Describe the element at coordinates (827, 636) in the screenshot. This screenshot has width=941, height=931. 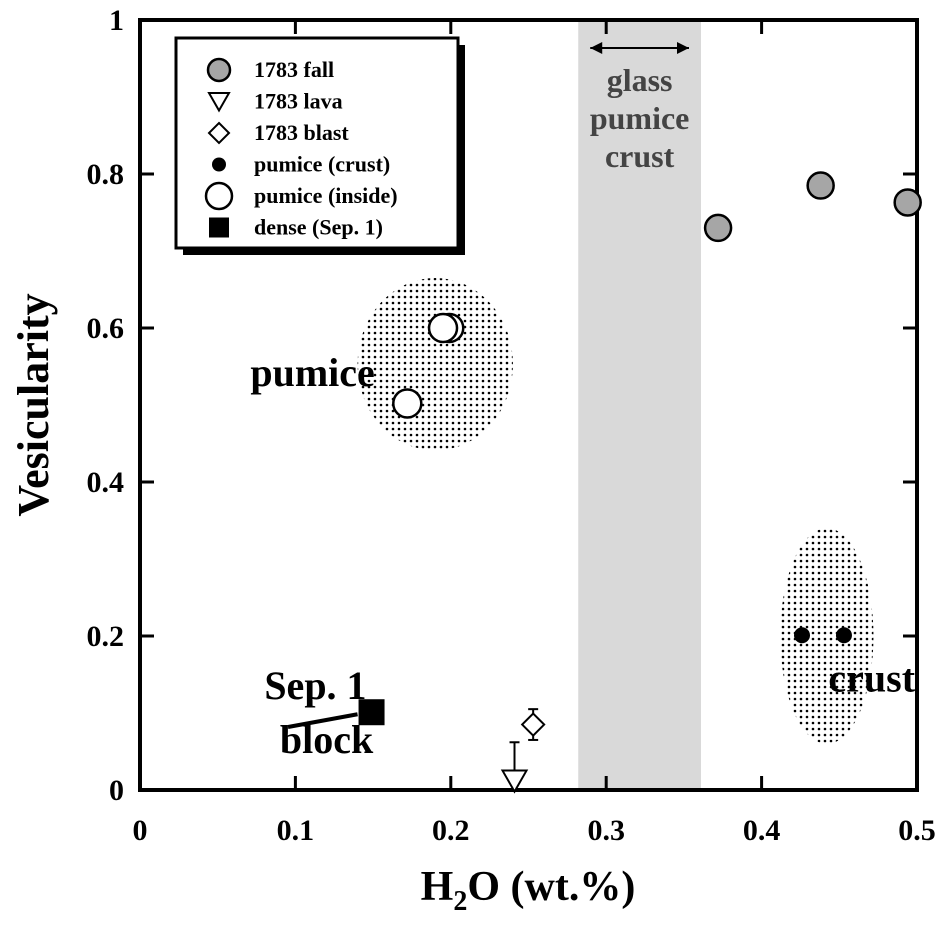
I see `region-crust` at that location.